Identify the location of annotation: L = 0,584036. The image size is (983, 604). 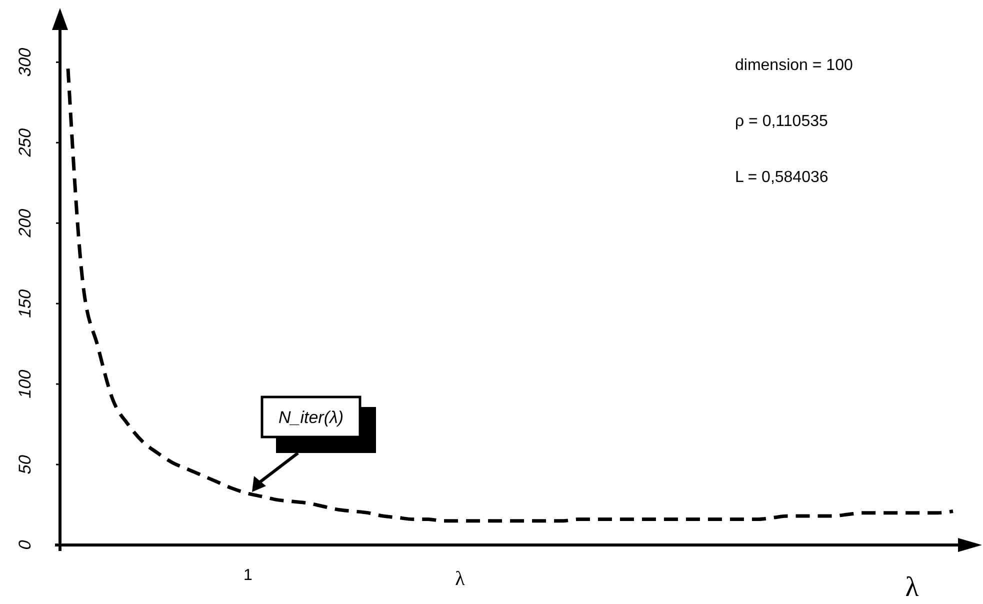
(781, 177).